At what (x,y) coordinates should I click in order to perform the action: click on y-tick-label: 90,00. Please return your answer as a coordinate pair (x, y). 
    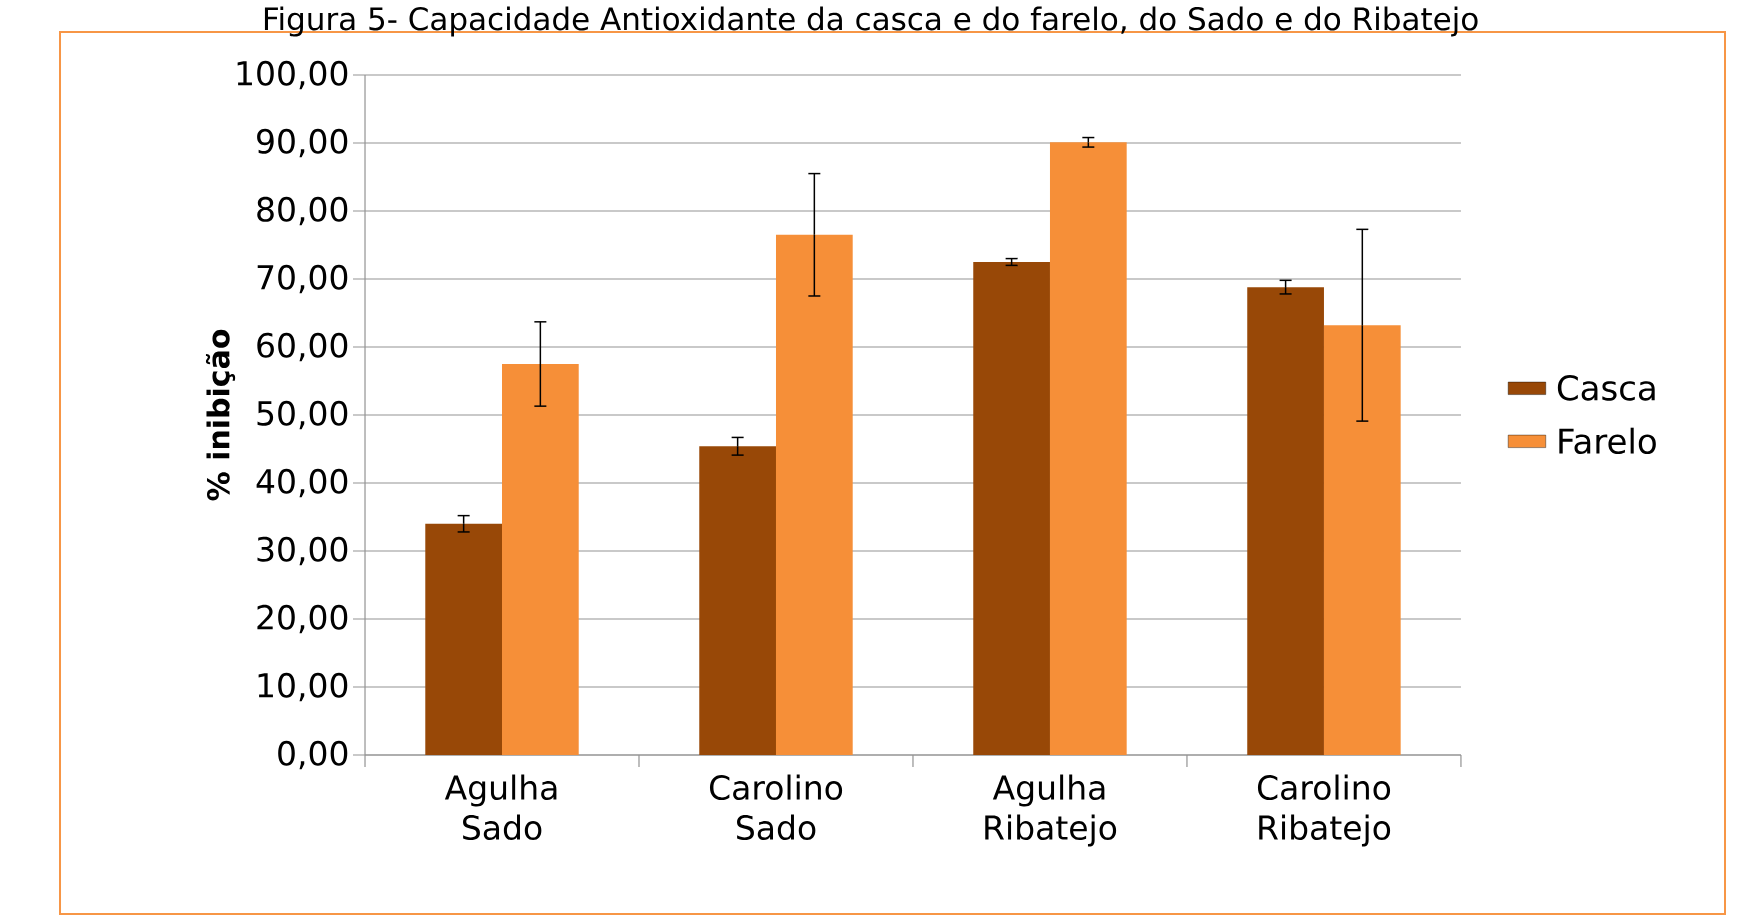
    Looking at the image, I should click on (302, 143).